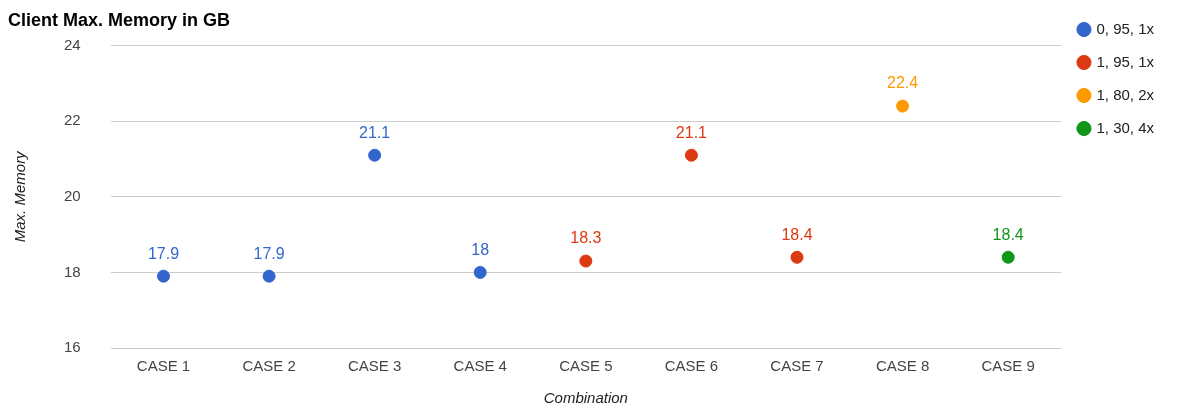  Describe the element at coordinates (119, 19) in the screenshot. I see `chart-title: Client Max. Memory in GB` at that location.